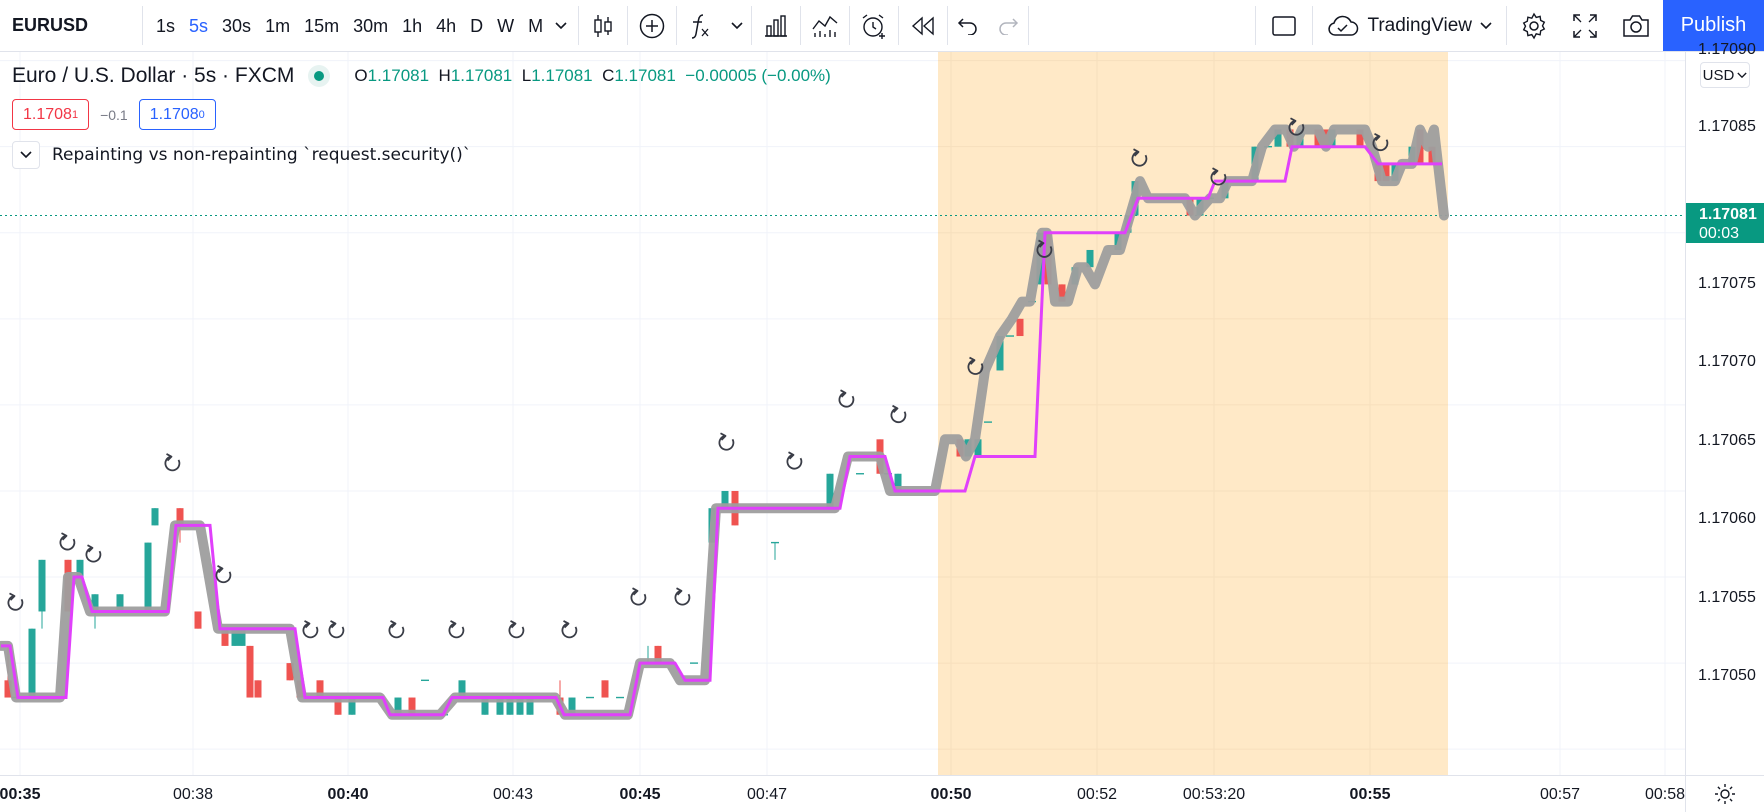 The width and height of the screenshot is (1764, 812). Describe the element at coordinates (923, 25) in the screenshot. I see `replay-icon` at that location.